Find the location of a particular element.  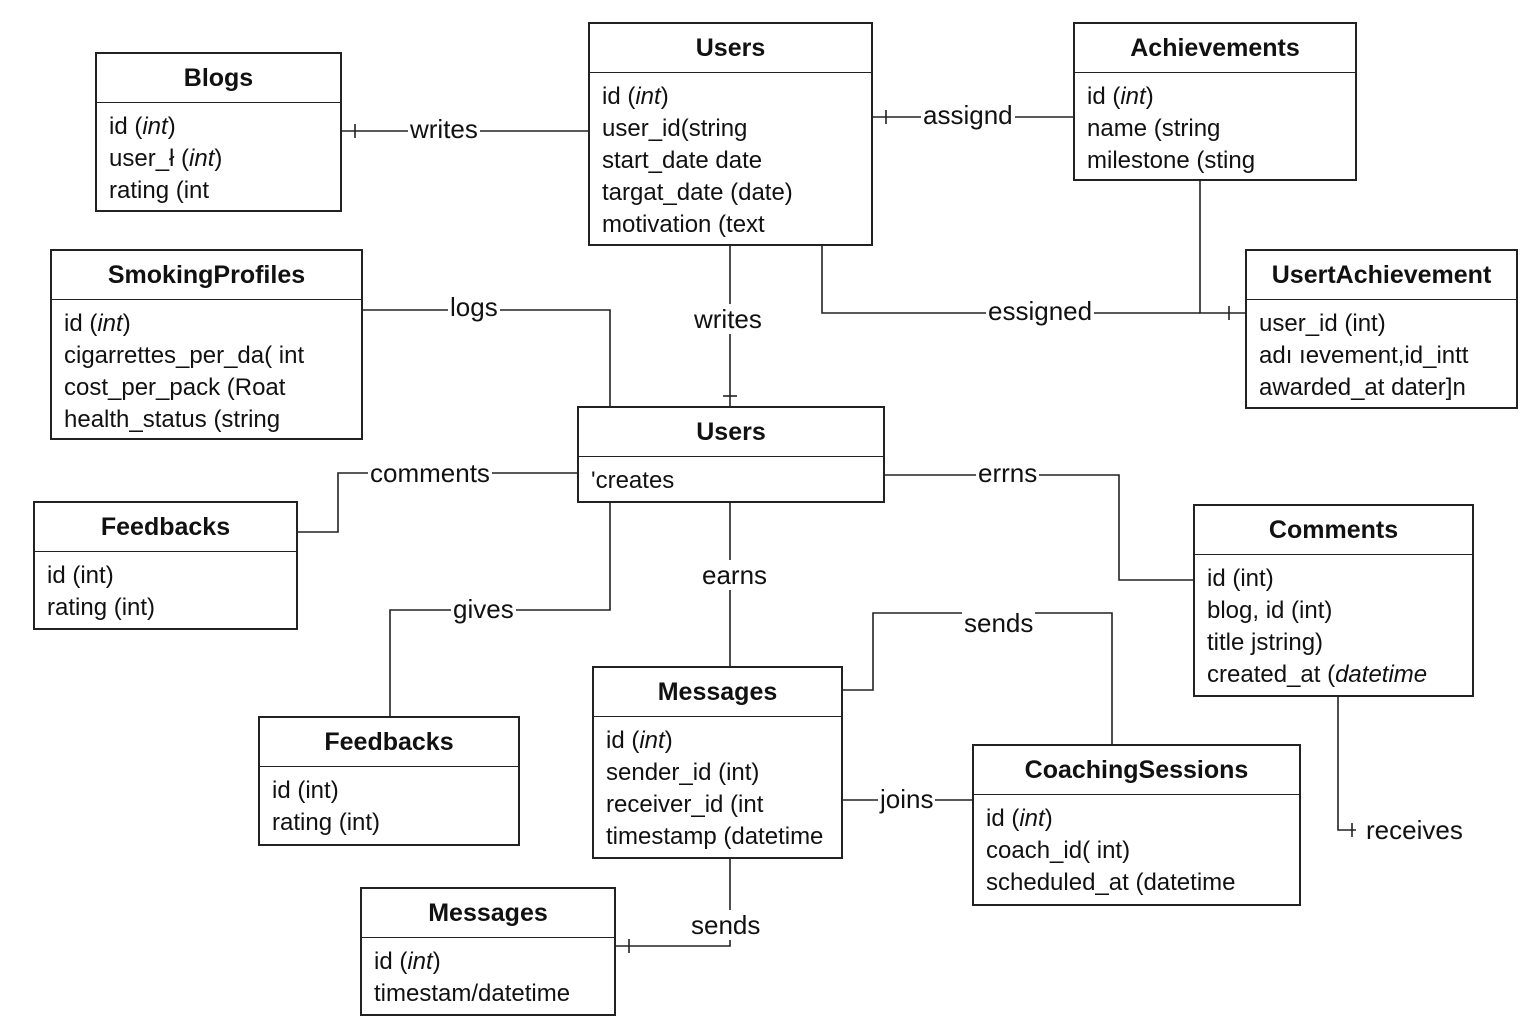

field-pre: adı ıevement,id_intt is located at coordinates (1364, 355).